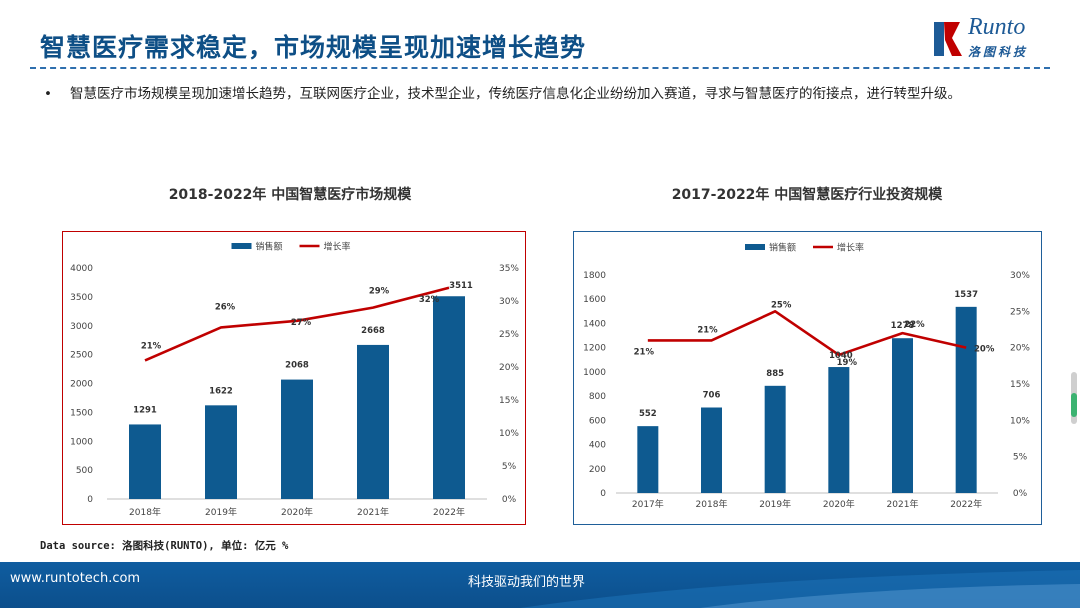 The height and width of the screenshot is (608, 1080). I want to click on footer-bar: www.runtotech.com 科技驱动我们的世界, so click(540, 585).